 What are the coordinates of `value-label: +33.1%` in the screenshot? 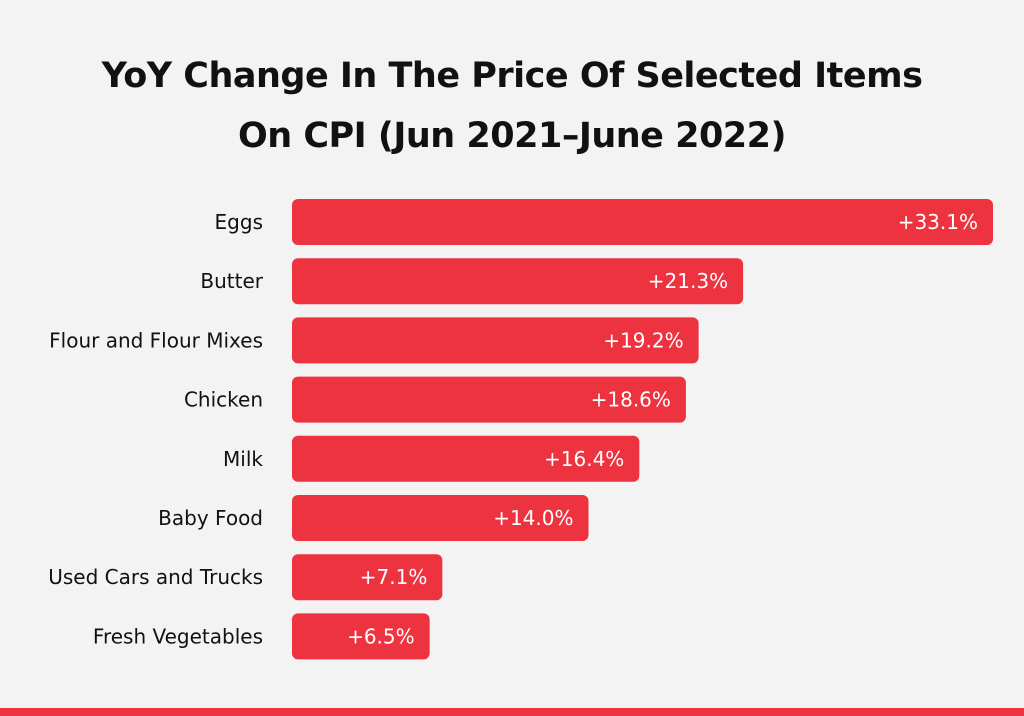 It's located at (938, 222).